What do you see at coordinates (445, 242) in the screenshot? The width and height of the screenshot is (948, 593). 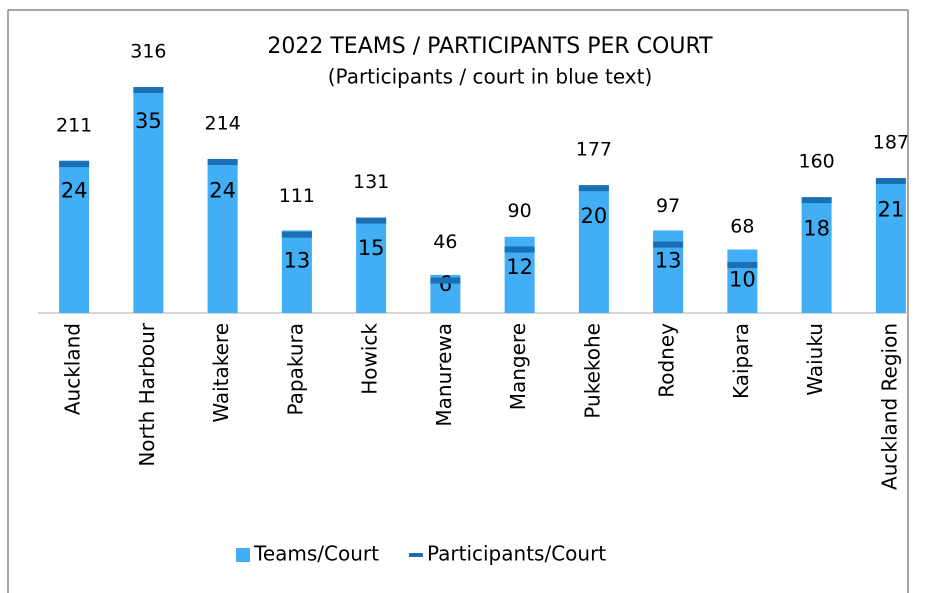 I see `participants-label: 46` at bounding box center [445, 242].